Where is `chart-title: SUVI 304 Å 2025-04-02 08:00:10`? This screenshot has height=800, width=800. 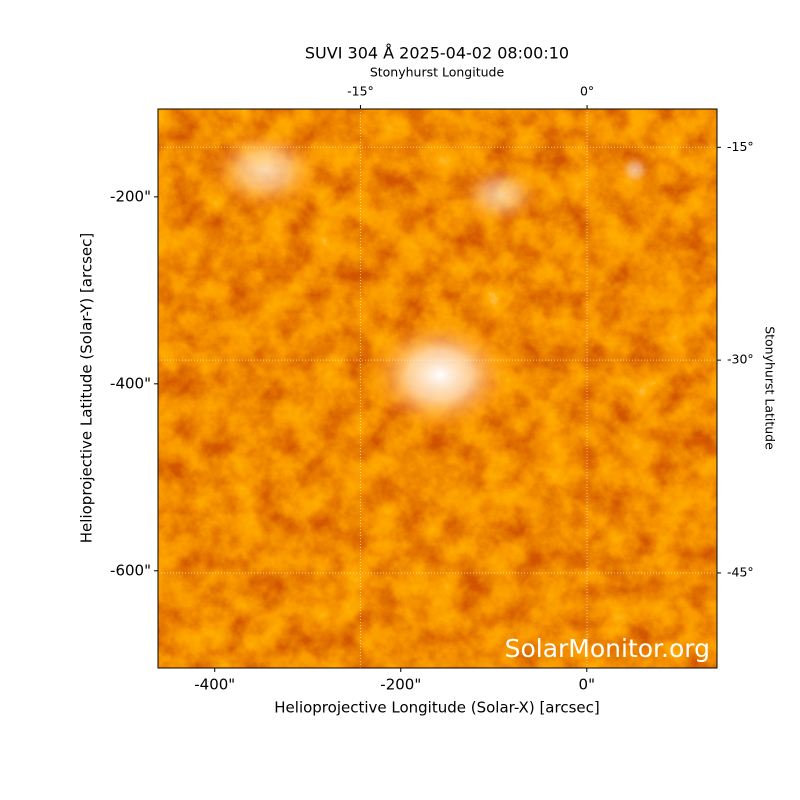 chart-title: SUVI 304 Å 2025-04-02 08:00:10 is located at coordinates (437, 53).